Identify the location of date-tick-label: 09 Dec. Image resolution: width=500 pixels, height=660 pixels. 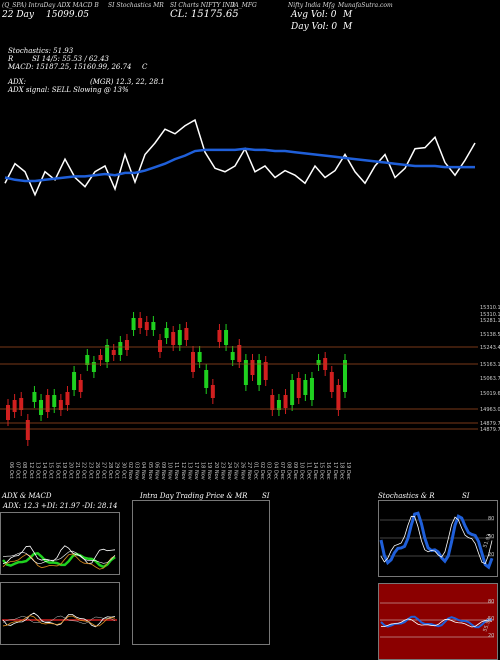
(295, 471).